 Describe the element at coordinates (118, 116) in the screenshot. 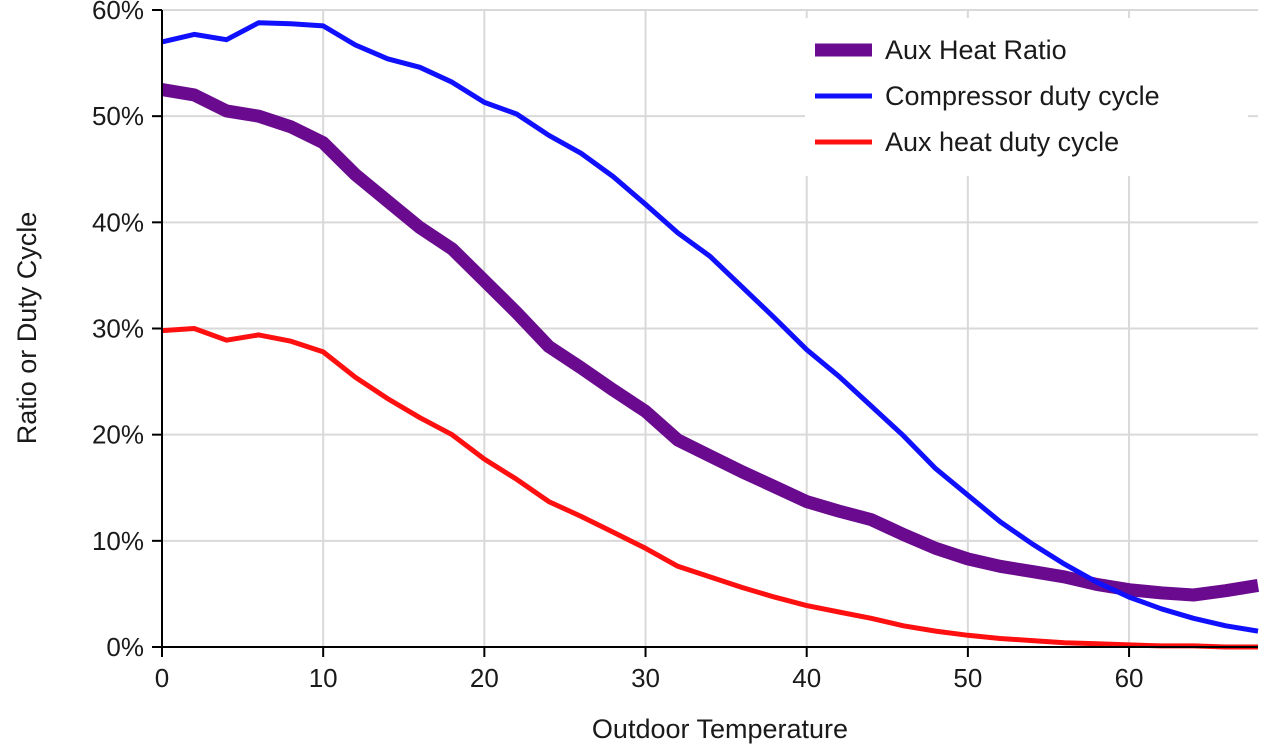

I see `y-tick-label: 50%` at that location.